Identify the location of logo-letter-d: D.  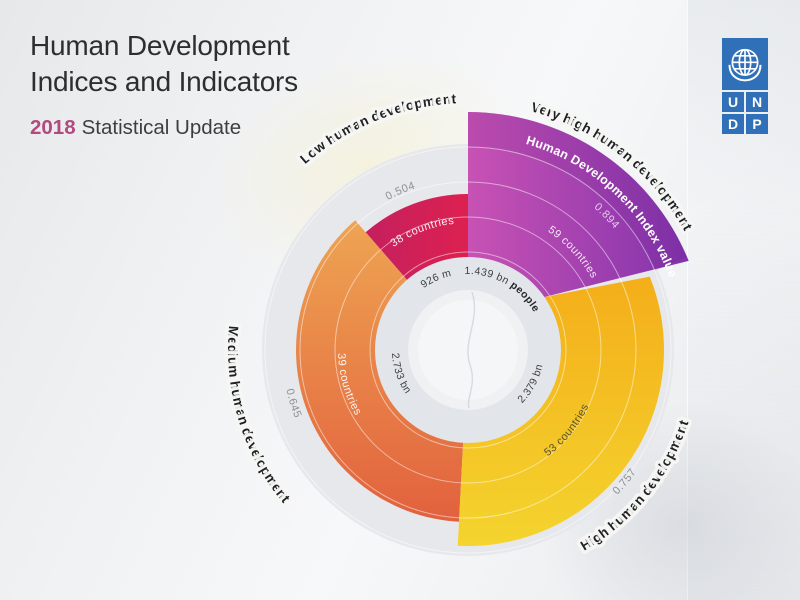
(733, 124).